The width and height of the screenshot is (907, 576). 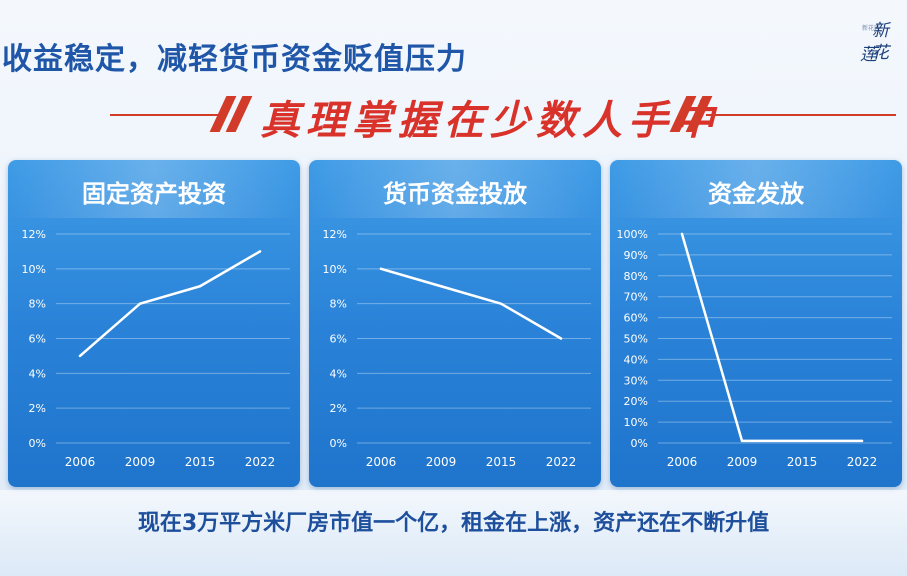 I want to click on brand-logo: 新花莲 新花 莲, so click(x=881, y=48).